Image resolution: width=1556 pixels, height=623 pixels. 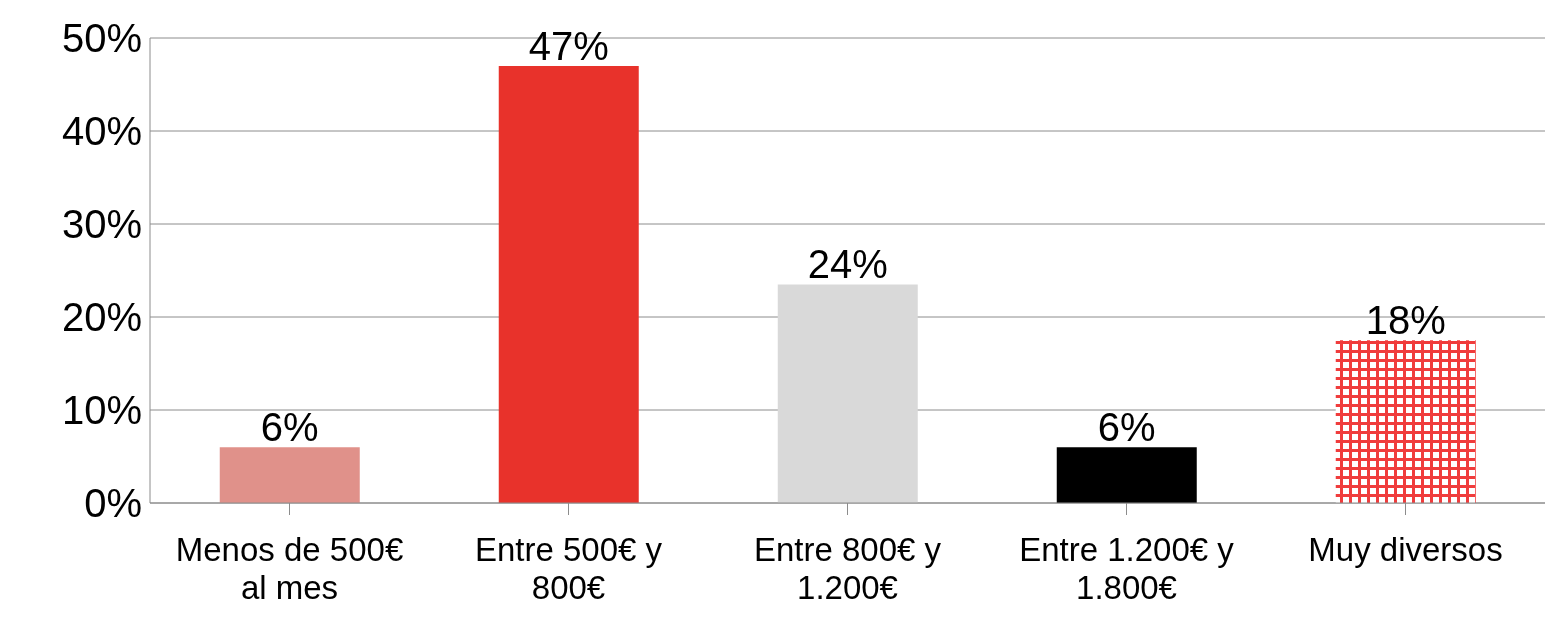 What do you see at coordinates (101, 410) in the screenshot?
I see `y-tick-label: 10%` at bounding box center [101, 410].